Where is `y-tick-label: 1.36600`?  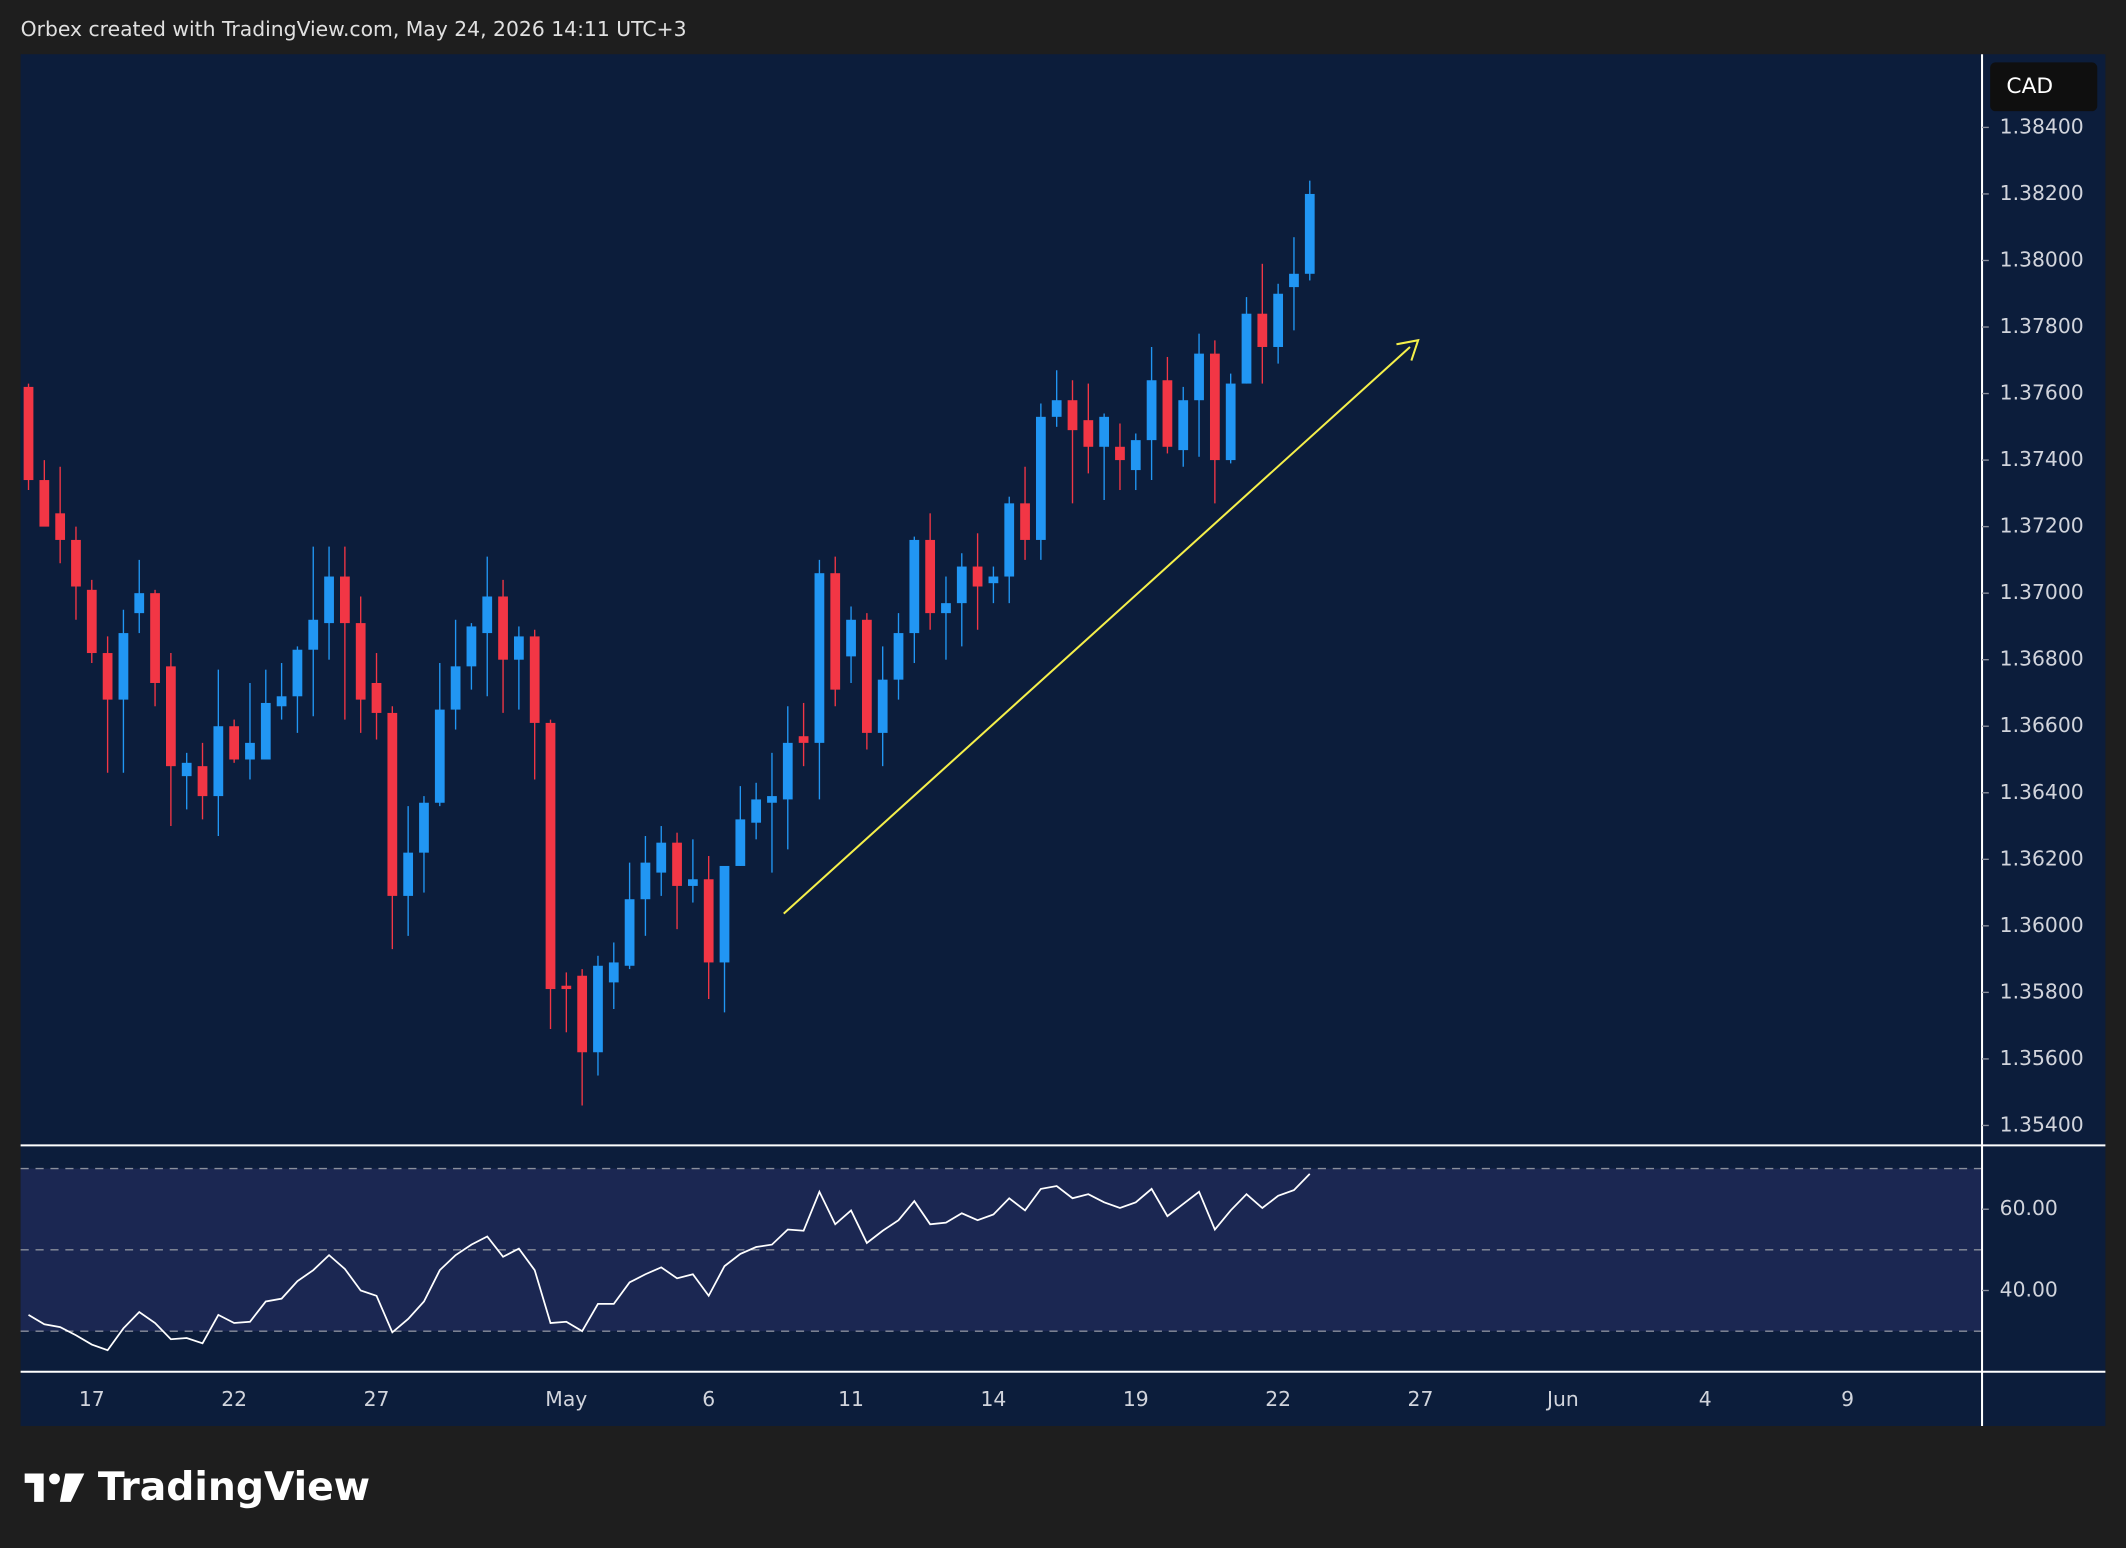 y-tick-label: 1.36600 is located at coordinates (2042, 725).